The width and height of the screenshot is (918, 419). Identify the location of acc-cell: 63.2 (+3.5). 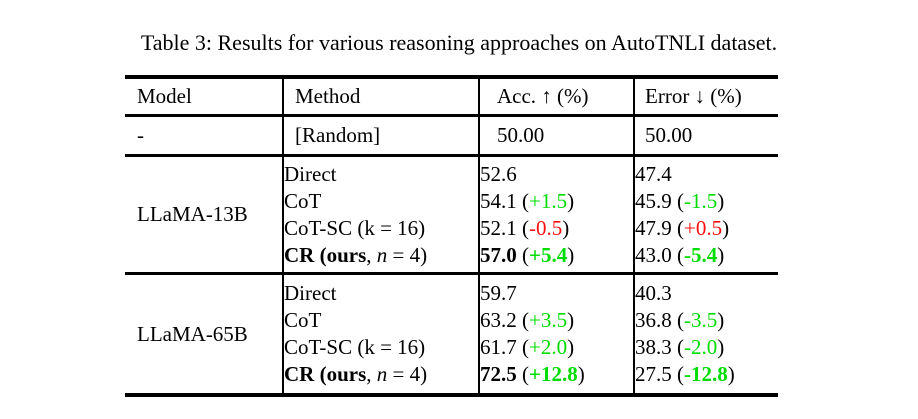
(556, 320).